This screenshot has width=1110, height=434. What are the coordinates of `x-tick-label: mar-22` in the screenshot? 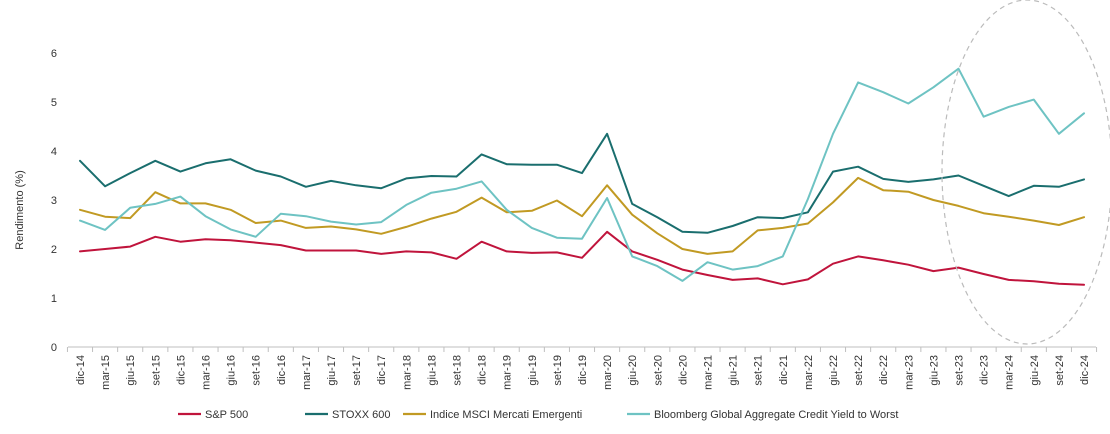 It's located at (809, 372).